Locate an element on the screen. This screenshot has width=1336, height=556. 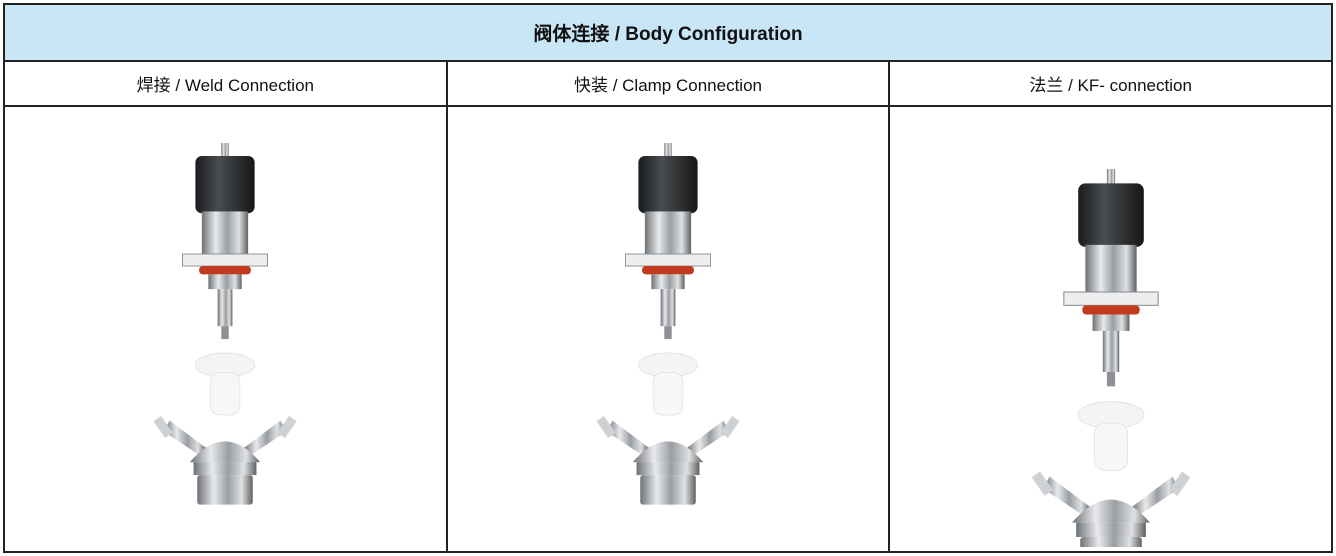
valve-weld is located at coordinates (225, 324).